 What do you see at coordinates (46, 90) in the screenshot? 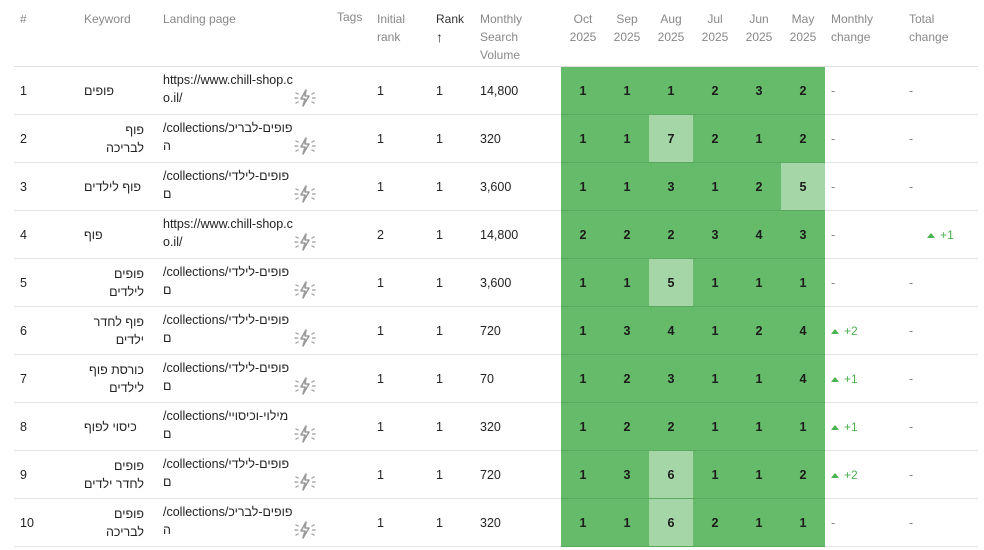
I see `row-num: 1` at bounding box center [46, 90].